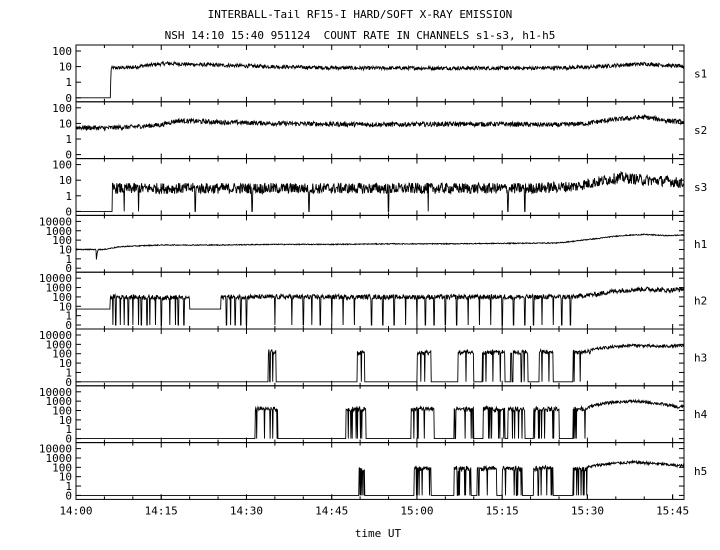  What do you see at coordinates (161, 510) in the screenshot?
I see `x-tick-label: 14:15` at bounding box center [161, 510].